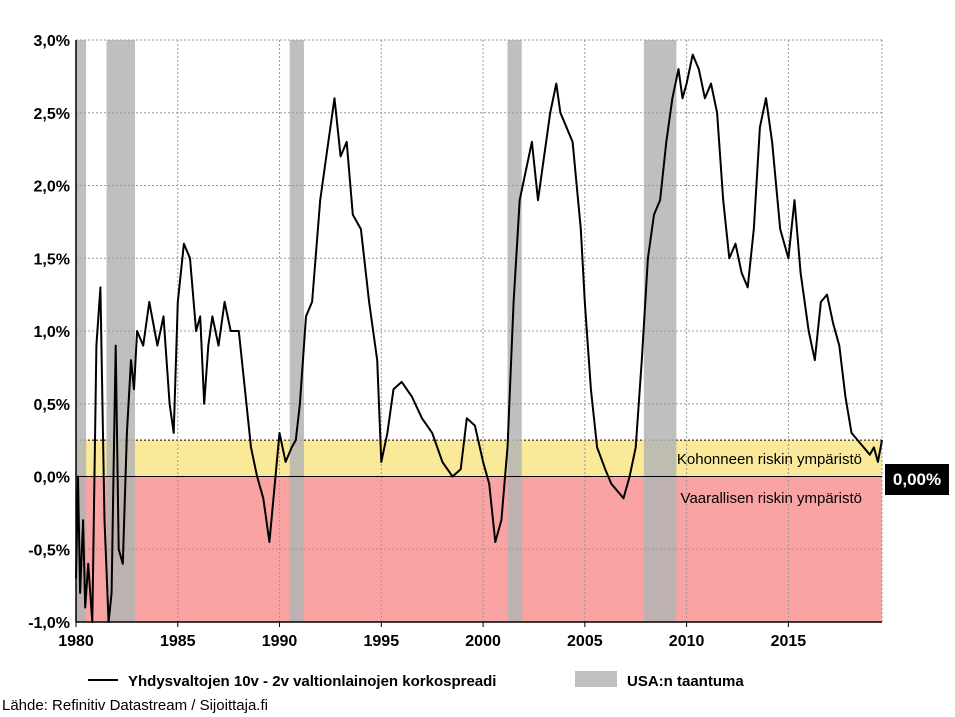  Describe the element at coordinates (52, 478) in the screenshot. I see `y-tick-label: 0,0%` at that location.